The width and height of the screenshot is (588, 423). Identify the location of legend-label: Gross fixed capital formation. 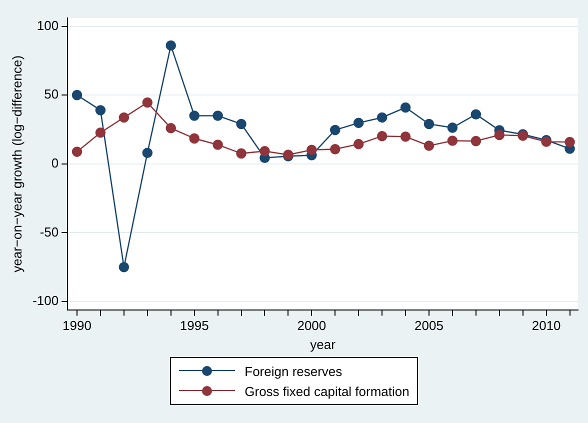
(327, 391).